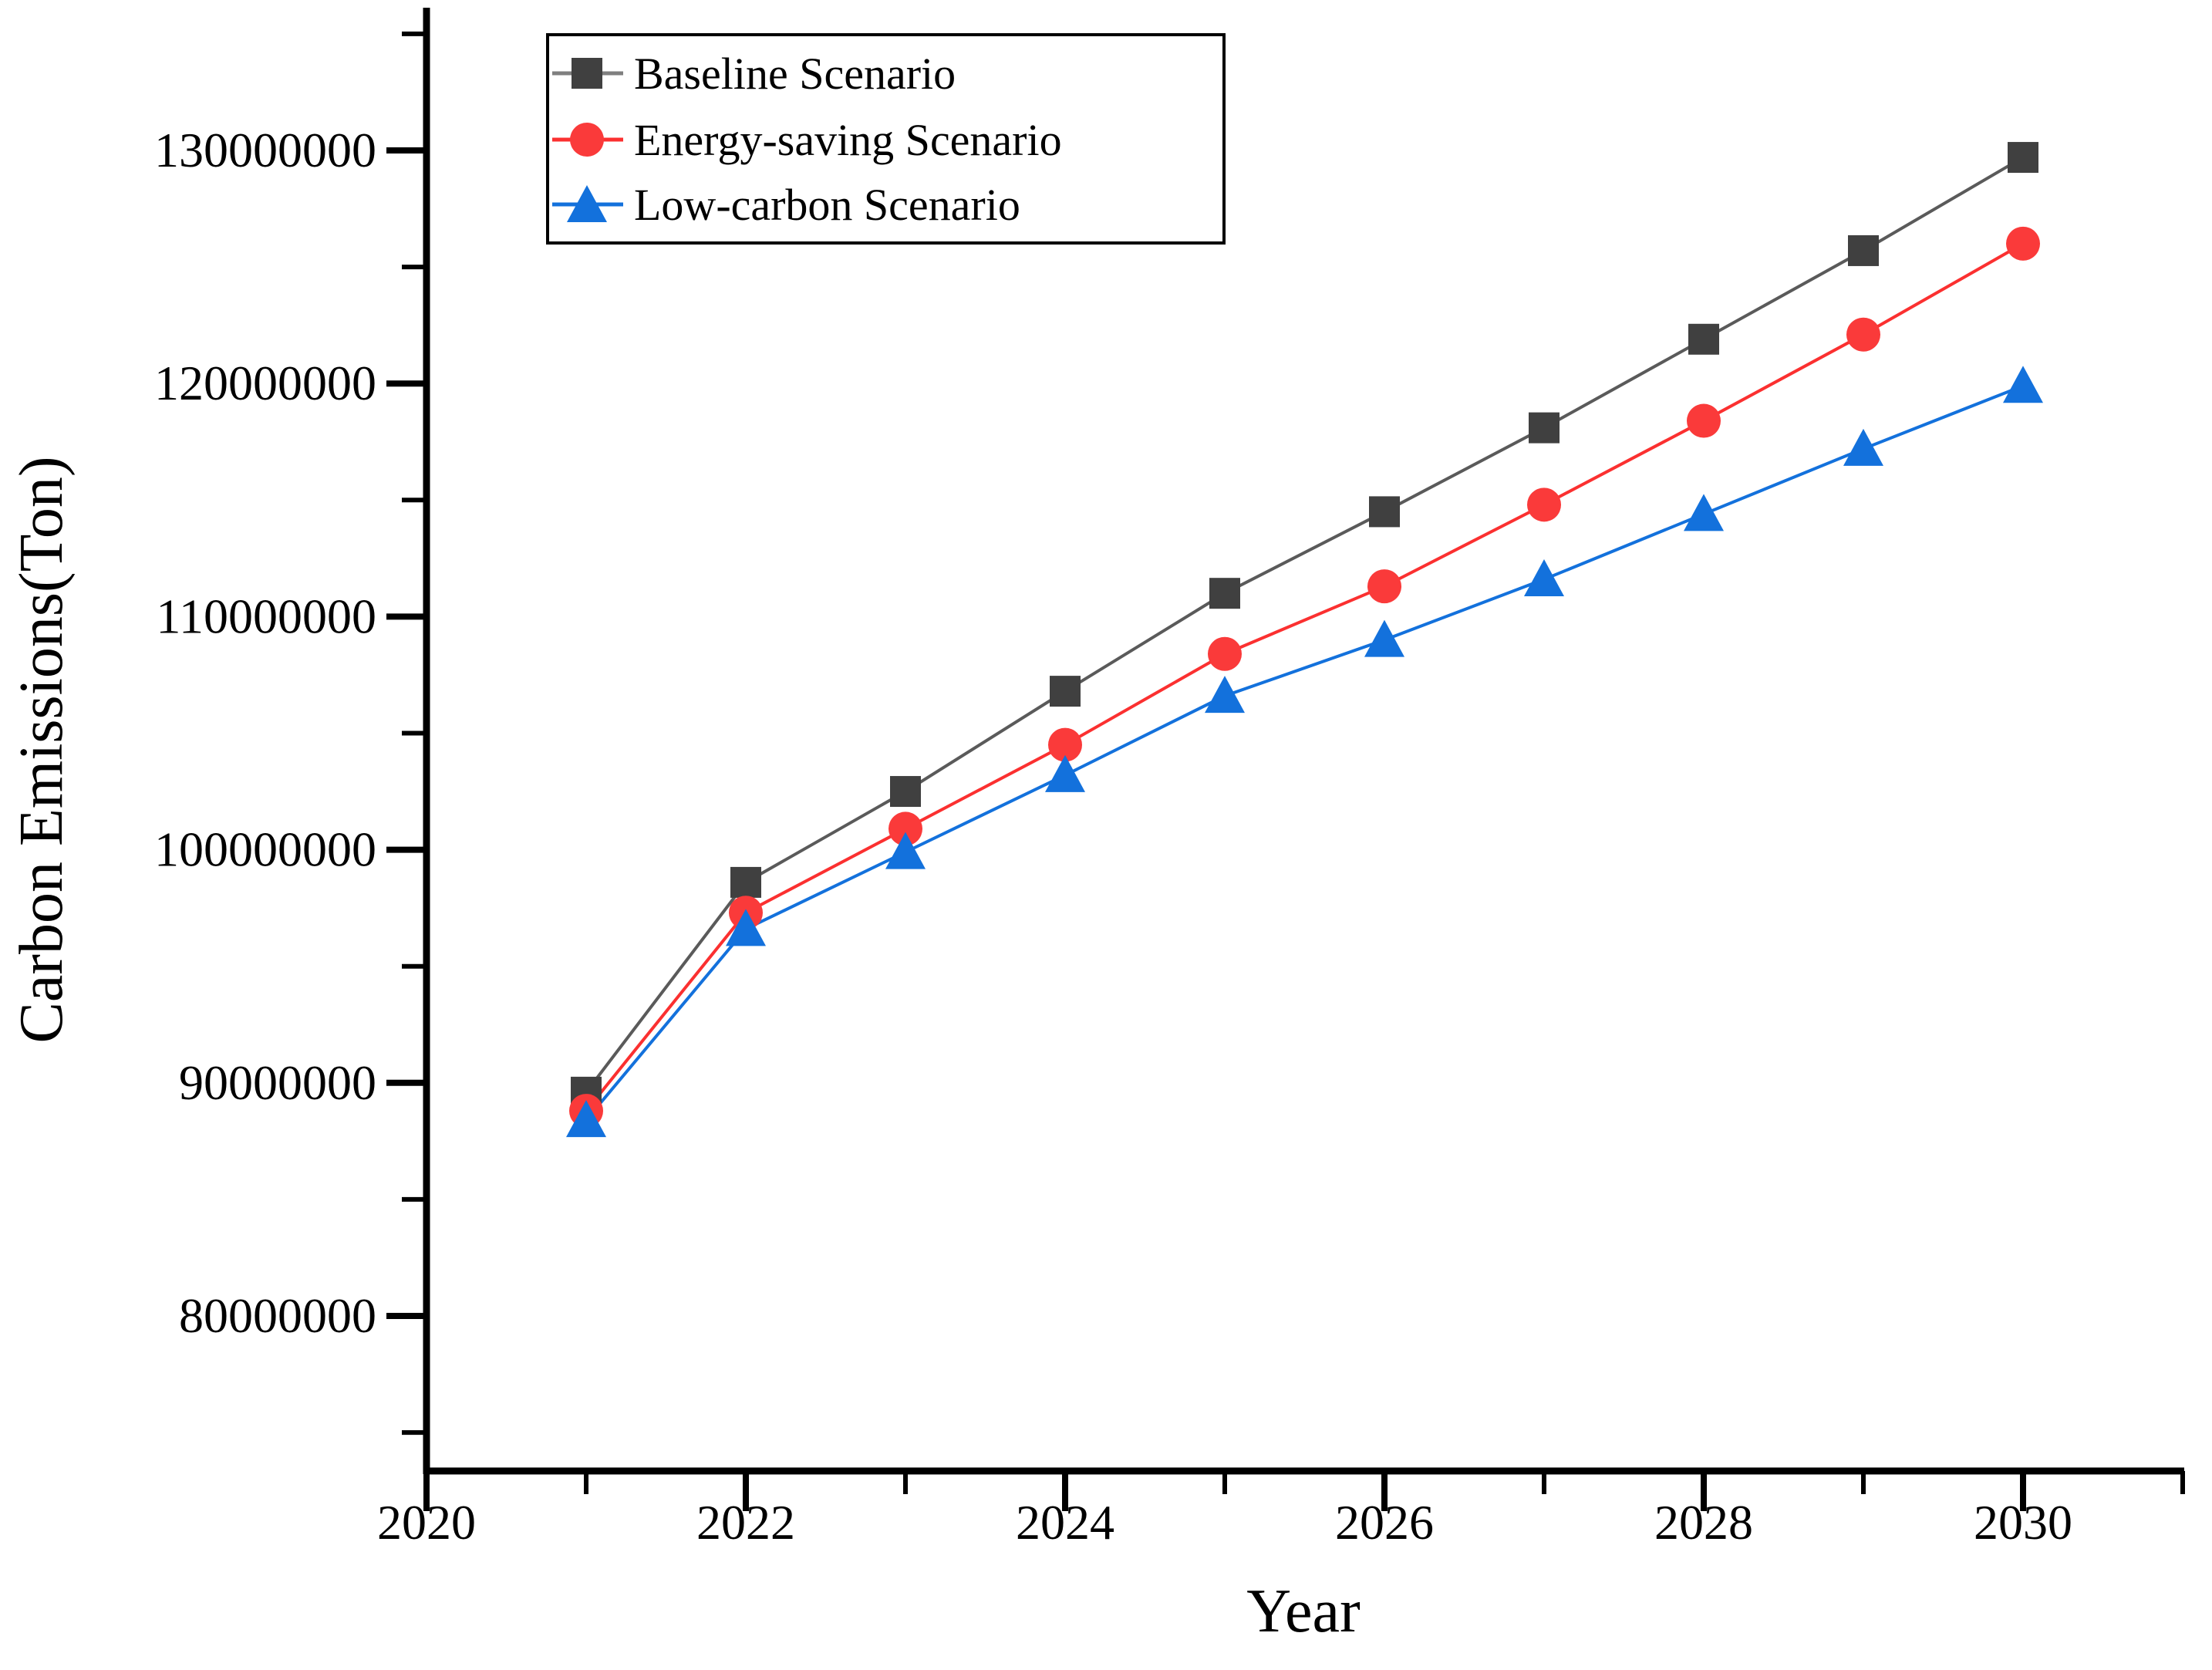  What do you see at coordinates (277, 1315) in the screenshot?
I see `y-tick-label: 80000000` at bounding box center [277, 1315].